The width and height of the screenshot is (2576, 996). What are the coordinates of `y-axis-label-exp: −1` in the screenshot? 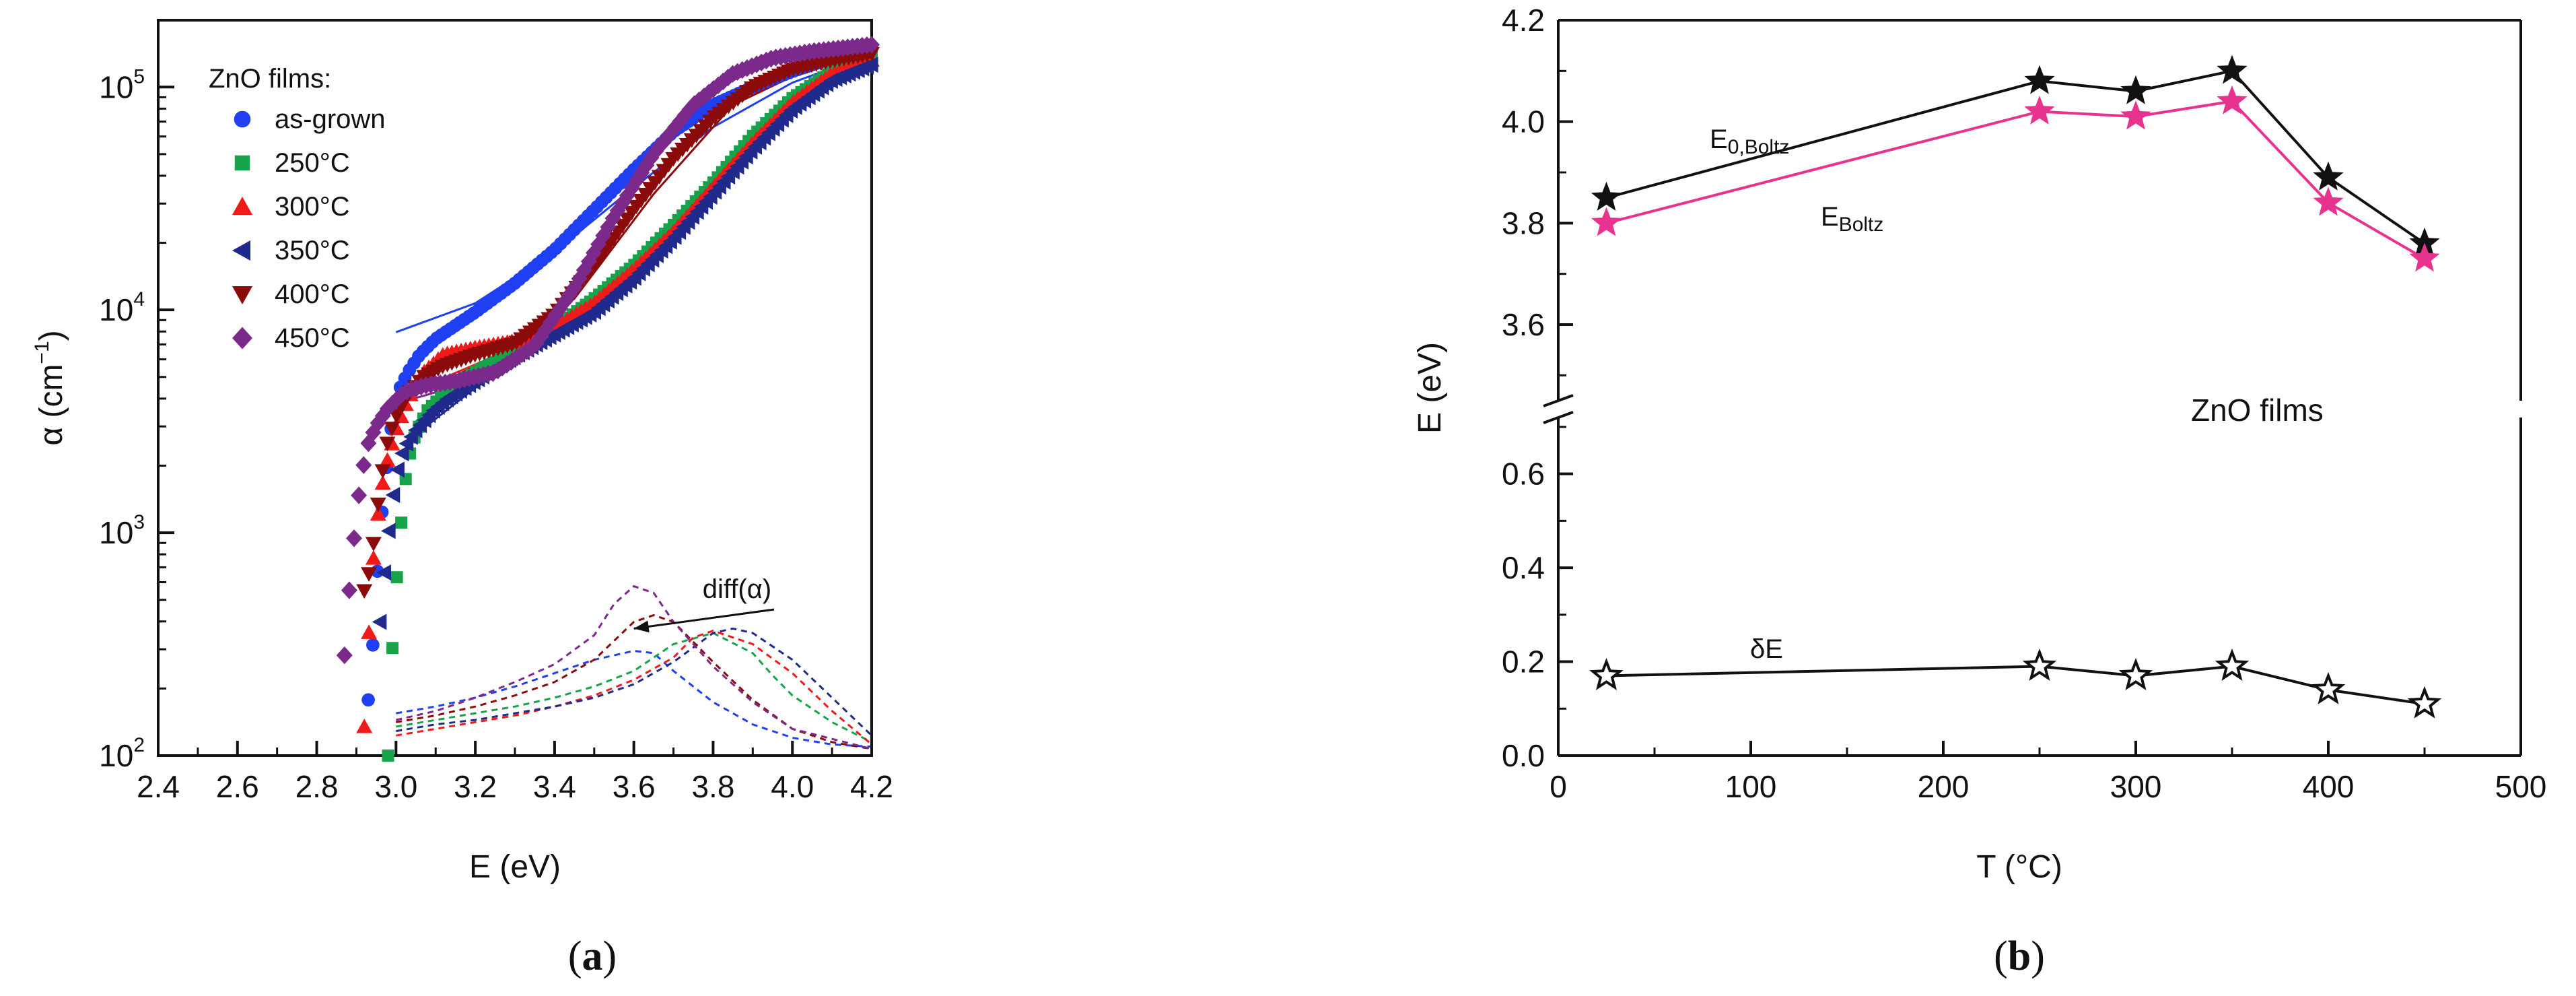 It's located at (42, 353).